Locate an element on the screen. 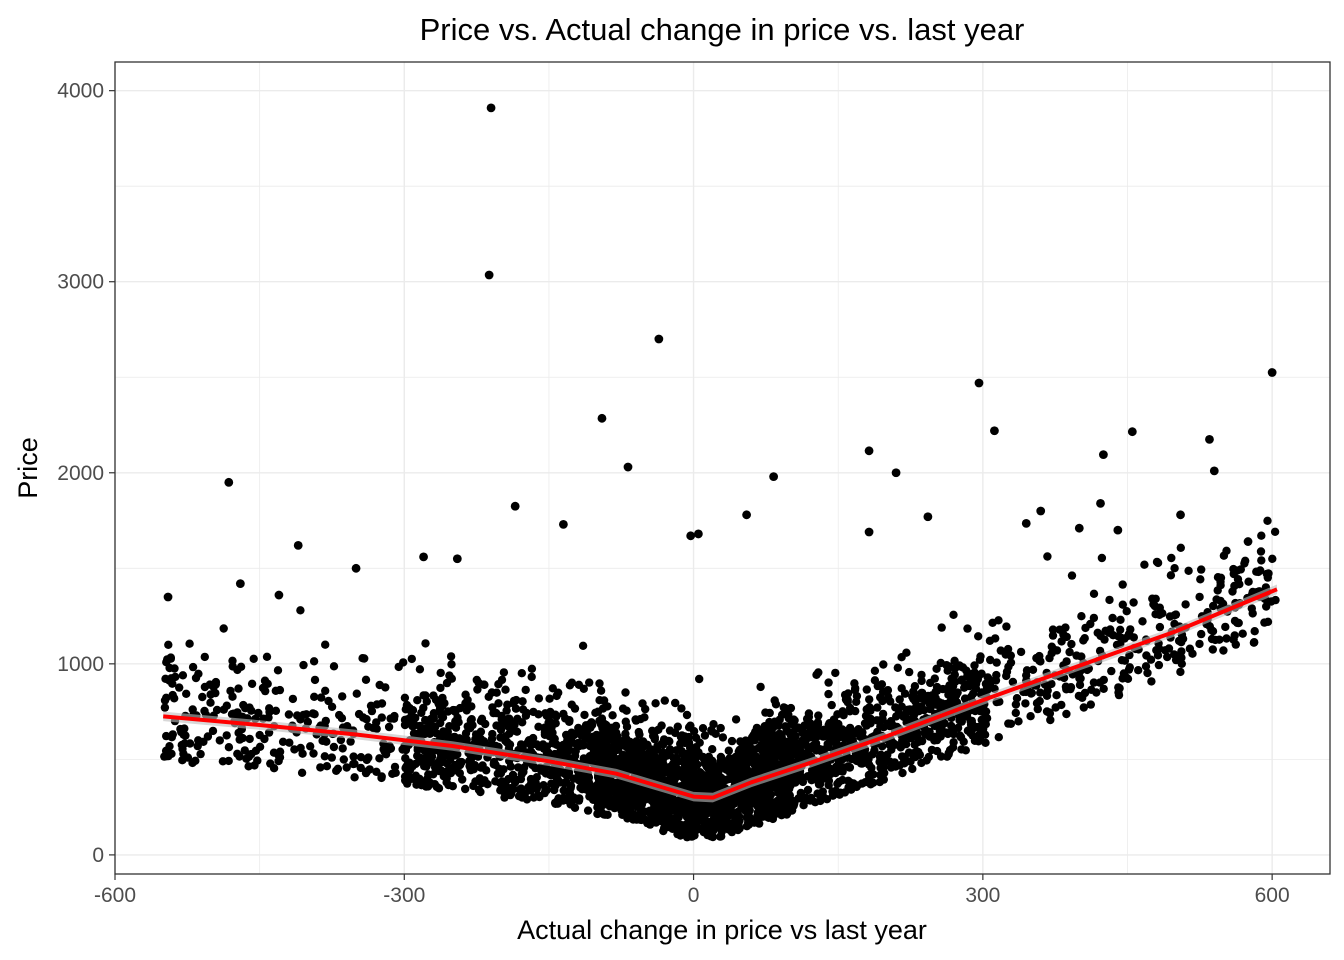 This screenshot has height=960, width=1344. x-tick-label: 600 is located at coordinates (1272, 895).